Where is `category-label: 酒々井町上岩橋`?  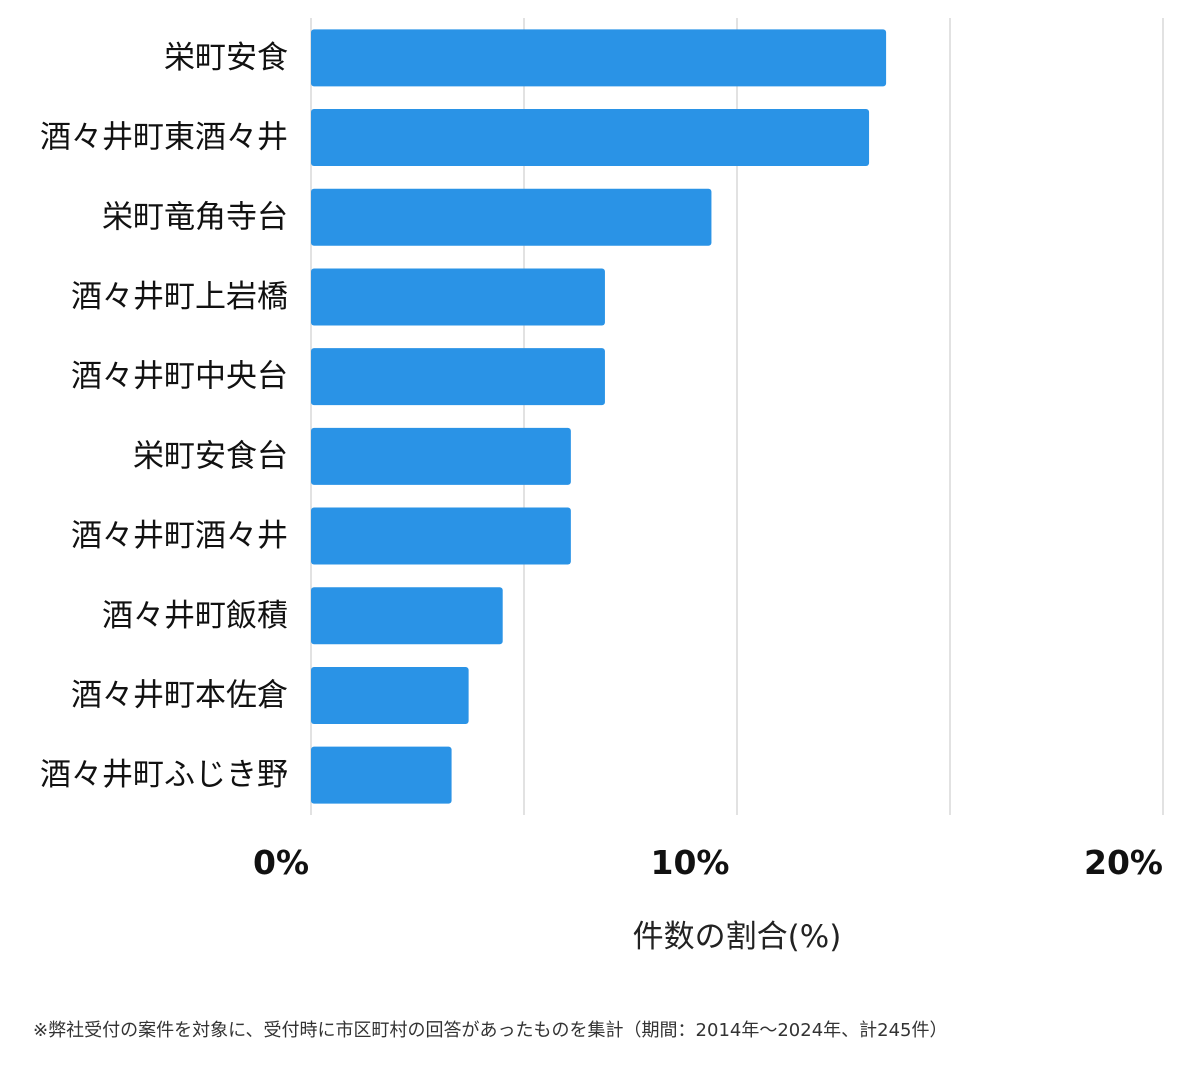 category-label: 酒々井町上岩橋 is located at coordinates (179, 297).